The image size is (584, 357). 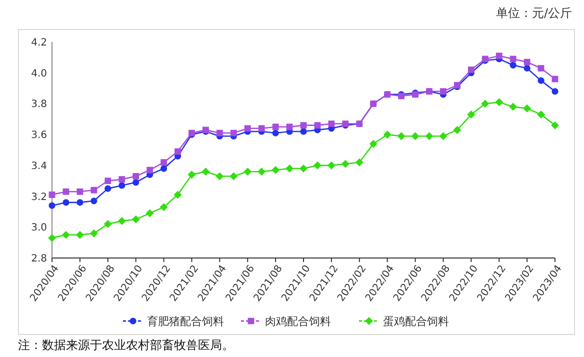 I want to click on y-tick-label: 3.6, so click(x=39, y=136).